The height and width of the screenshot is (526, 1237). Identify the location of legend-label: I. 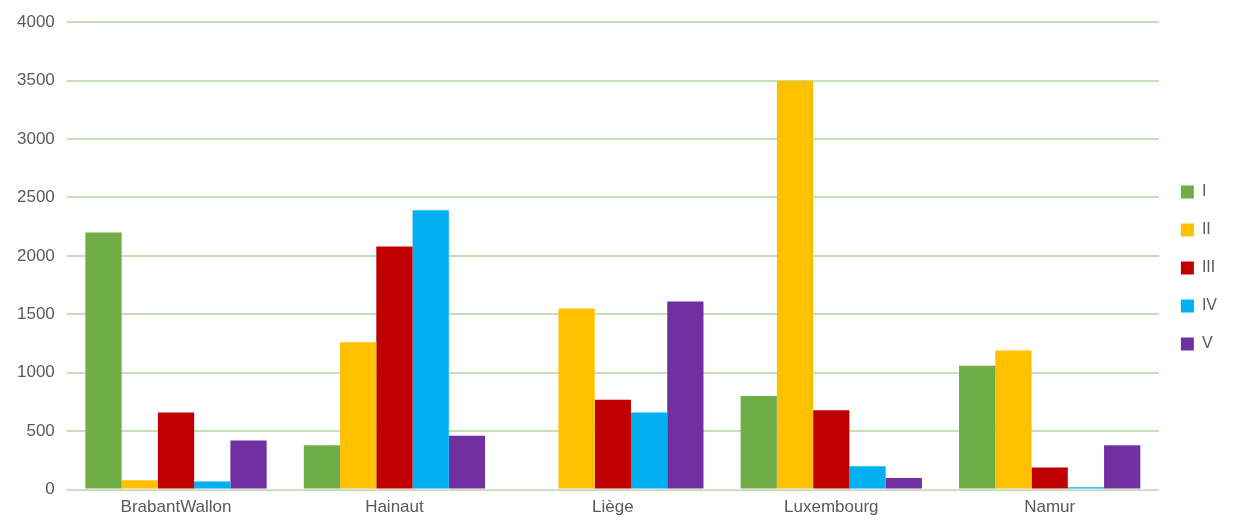
(1204, 191).